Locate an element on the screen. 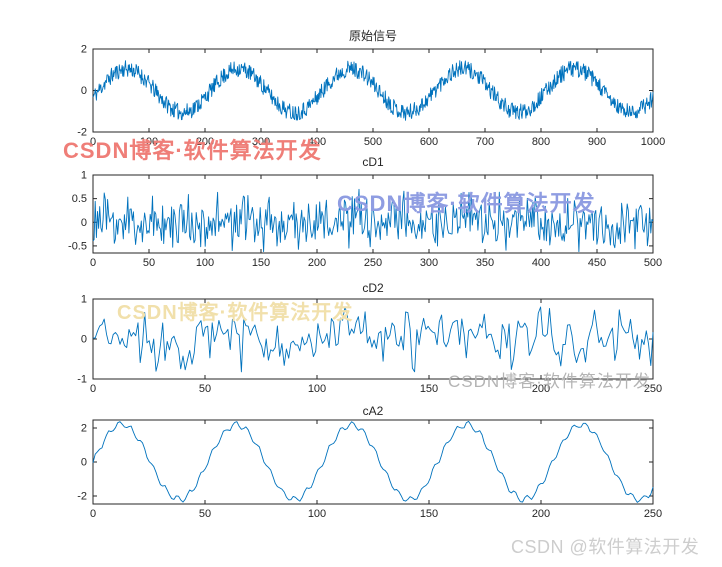 Image resolution: width=722 pixels, height=567 pixels. subplot-1-signal-line is located at coordinates (373, 90).